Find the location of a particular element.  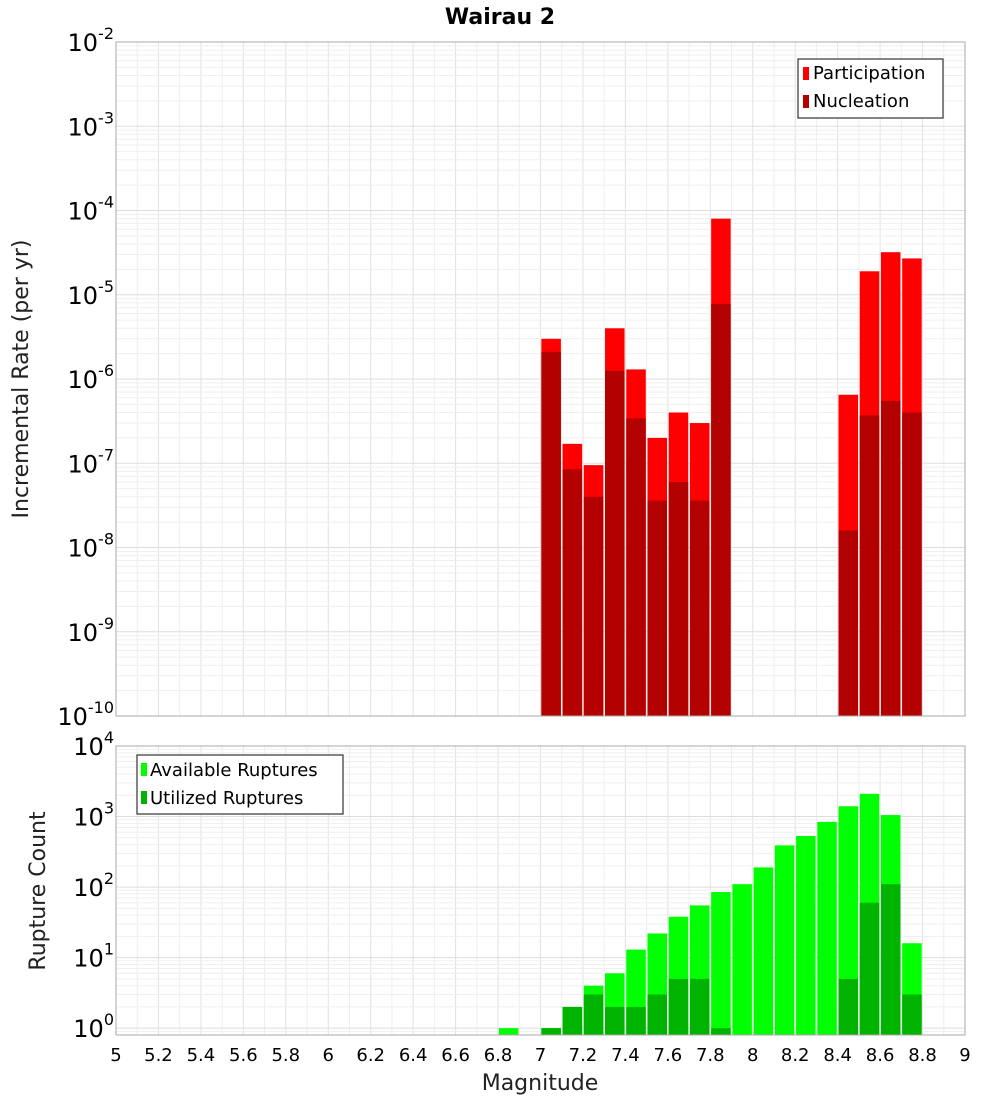

legend-label-utilized: Utilized Ruptures is located at coordinates (226, 798).